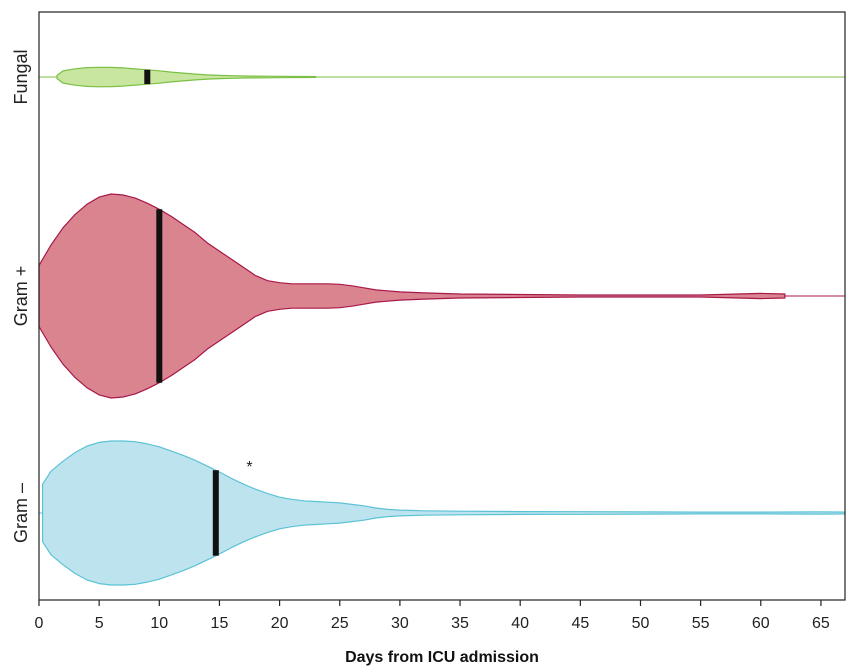  I want to click on x-tick-label-10: 10, so click(159, 623).